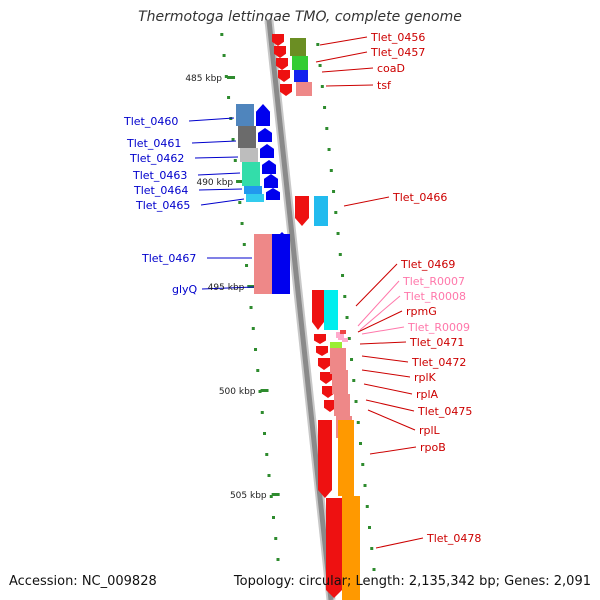  Describe the element at coordinates (444, 411) in the screenshot. I see `gene-label: Tlet_0475` at that location.